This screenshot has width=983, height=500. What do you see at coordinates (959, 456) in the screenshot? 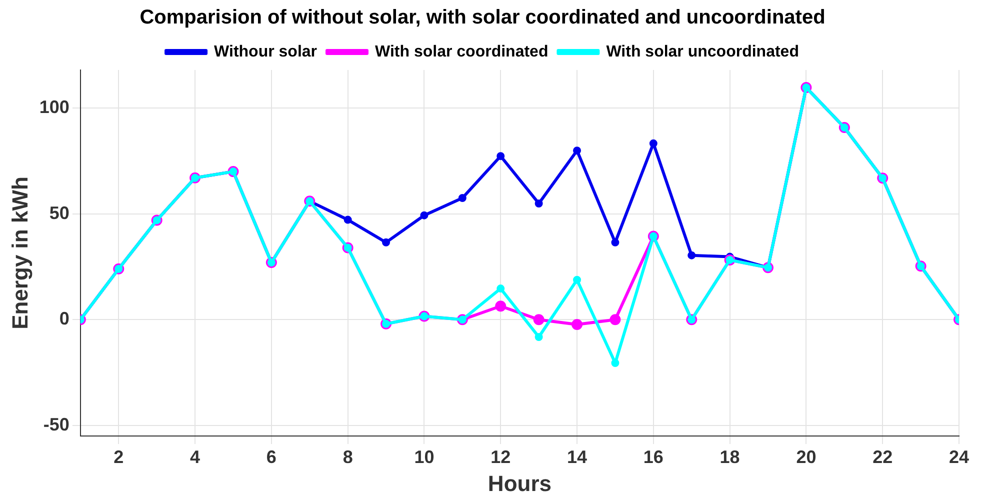
I see `x-tick-label: 24` at bounding box center [959, 456].